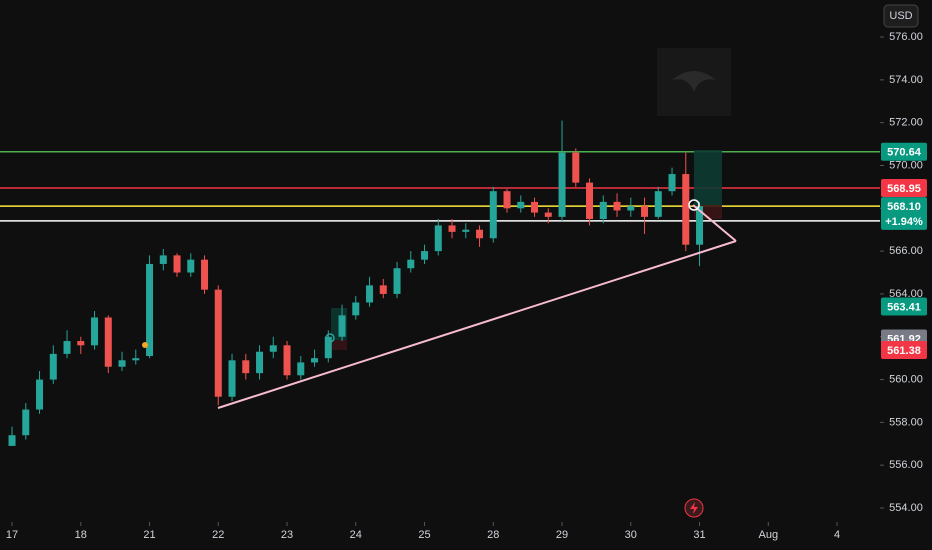  Describe the element at coordinates (906, 465) in the screenshot. I see `y-tick-label: 556.00` at that location.